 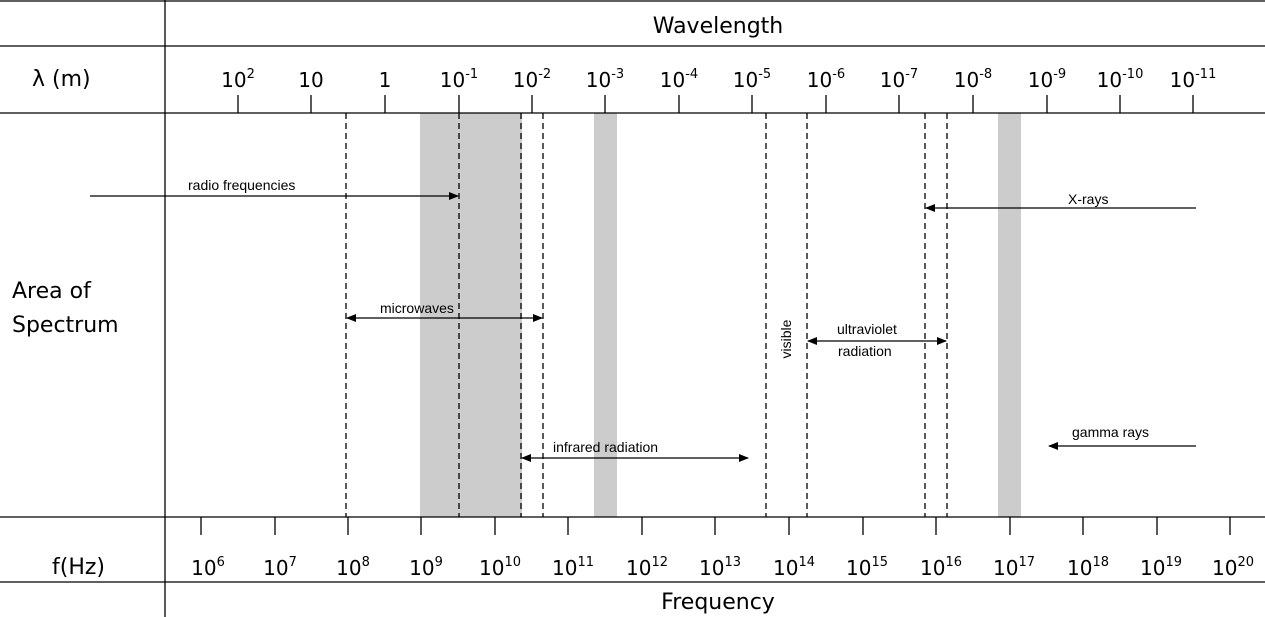 I want to click on infrared-label: infrared radiation, so click(x=605, y=447).